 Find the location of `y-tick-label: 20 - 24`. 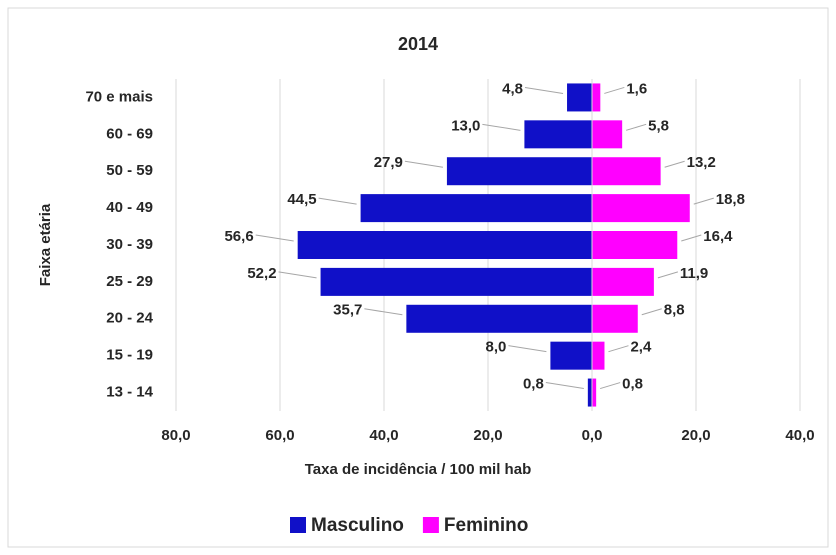

y-tick-label: 20 - 24 is located at coordinates (129, 318).